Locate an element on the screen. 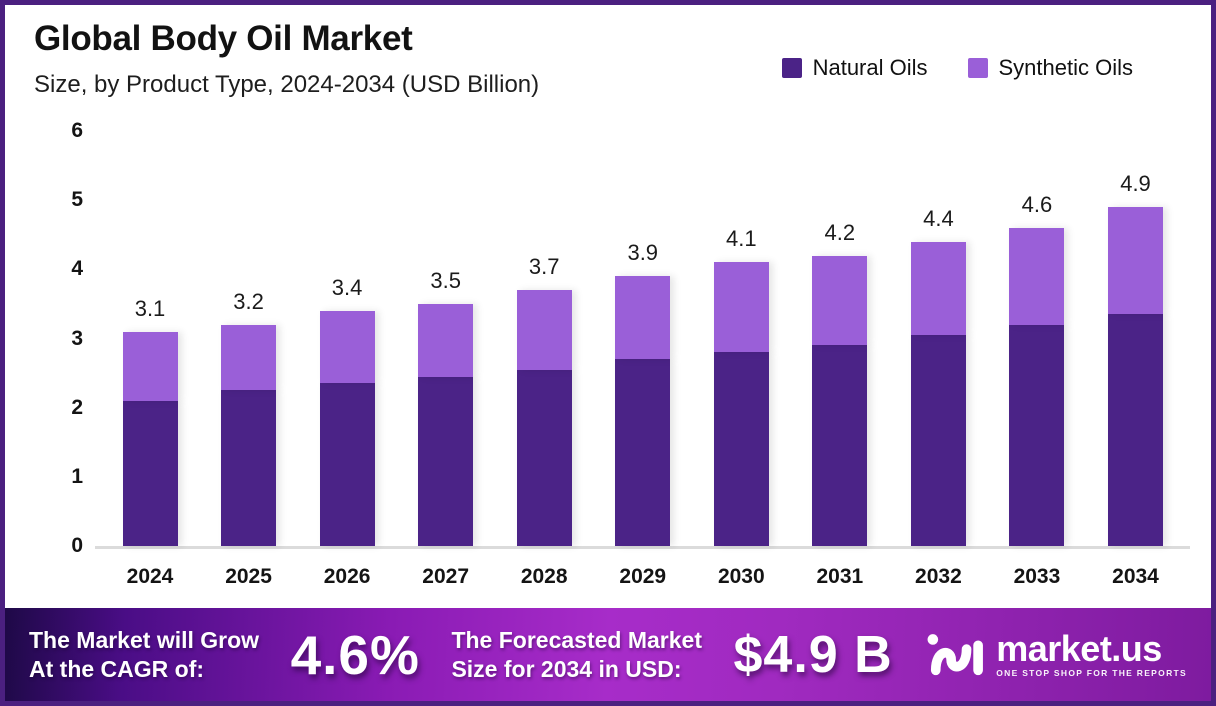 The width and height of the screenshot is (1216, 706). cagr-value: 4.6% is located at coordinates (355, 654).